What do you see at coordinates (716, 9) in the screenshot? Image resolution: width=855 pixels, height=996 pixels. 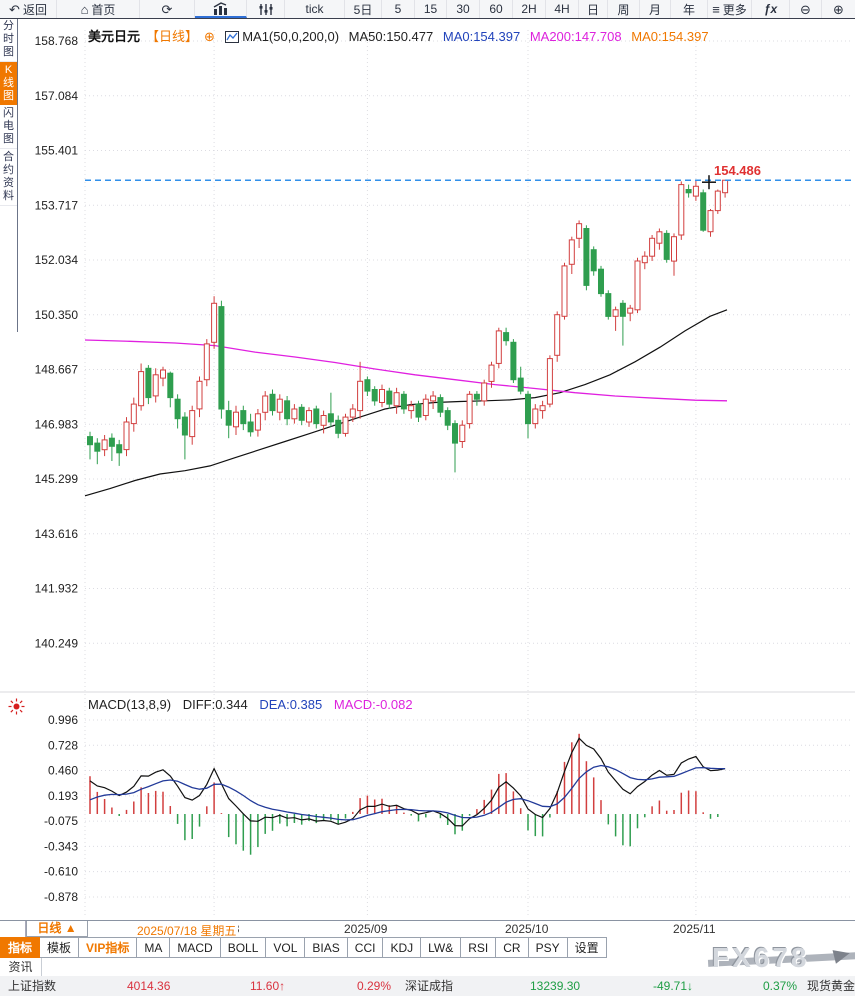 I see `menu-icon: ≡` at bounding box center [716, 9].